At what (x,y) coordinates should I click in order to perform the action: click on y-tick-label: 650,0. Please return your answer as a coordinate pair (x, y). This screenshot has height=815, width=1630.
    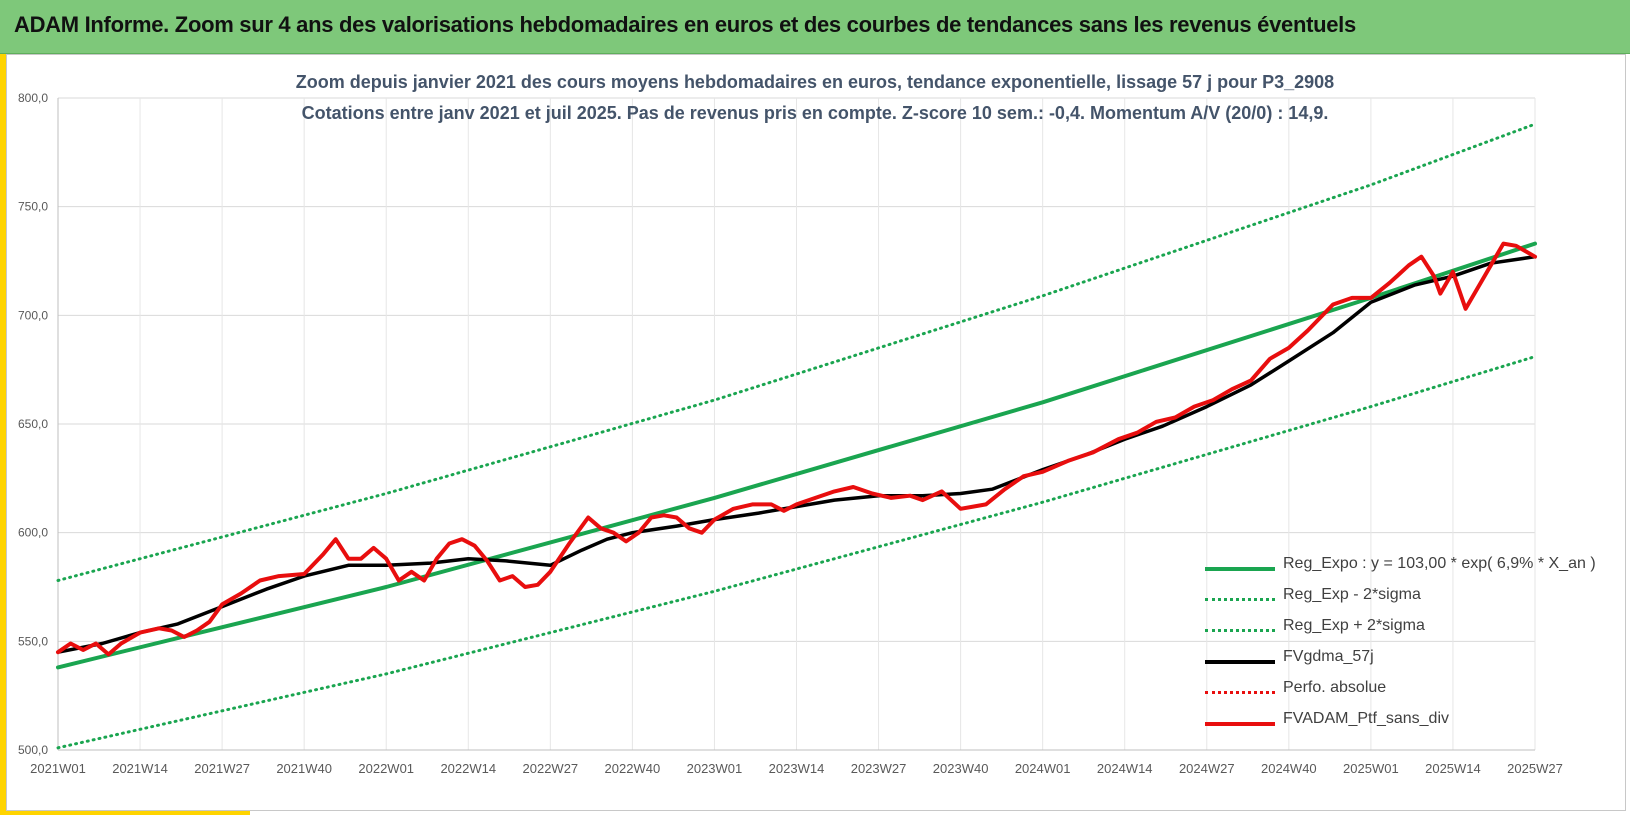
    Looking at the image, I should click on (33, 424).